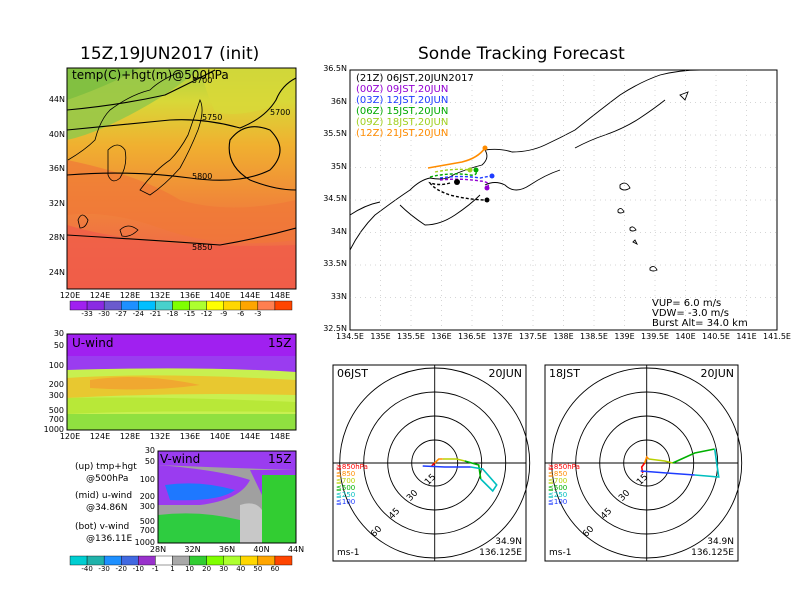 This screenshot has width=792, height=612. Describe the element at coordinates (155, 314) in the screenshot. I see `temp-colorbar-label: -21` at that location.